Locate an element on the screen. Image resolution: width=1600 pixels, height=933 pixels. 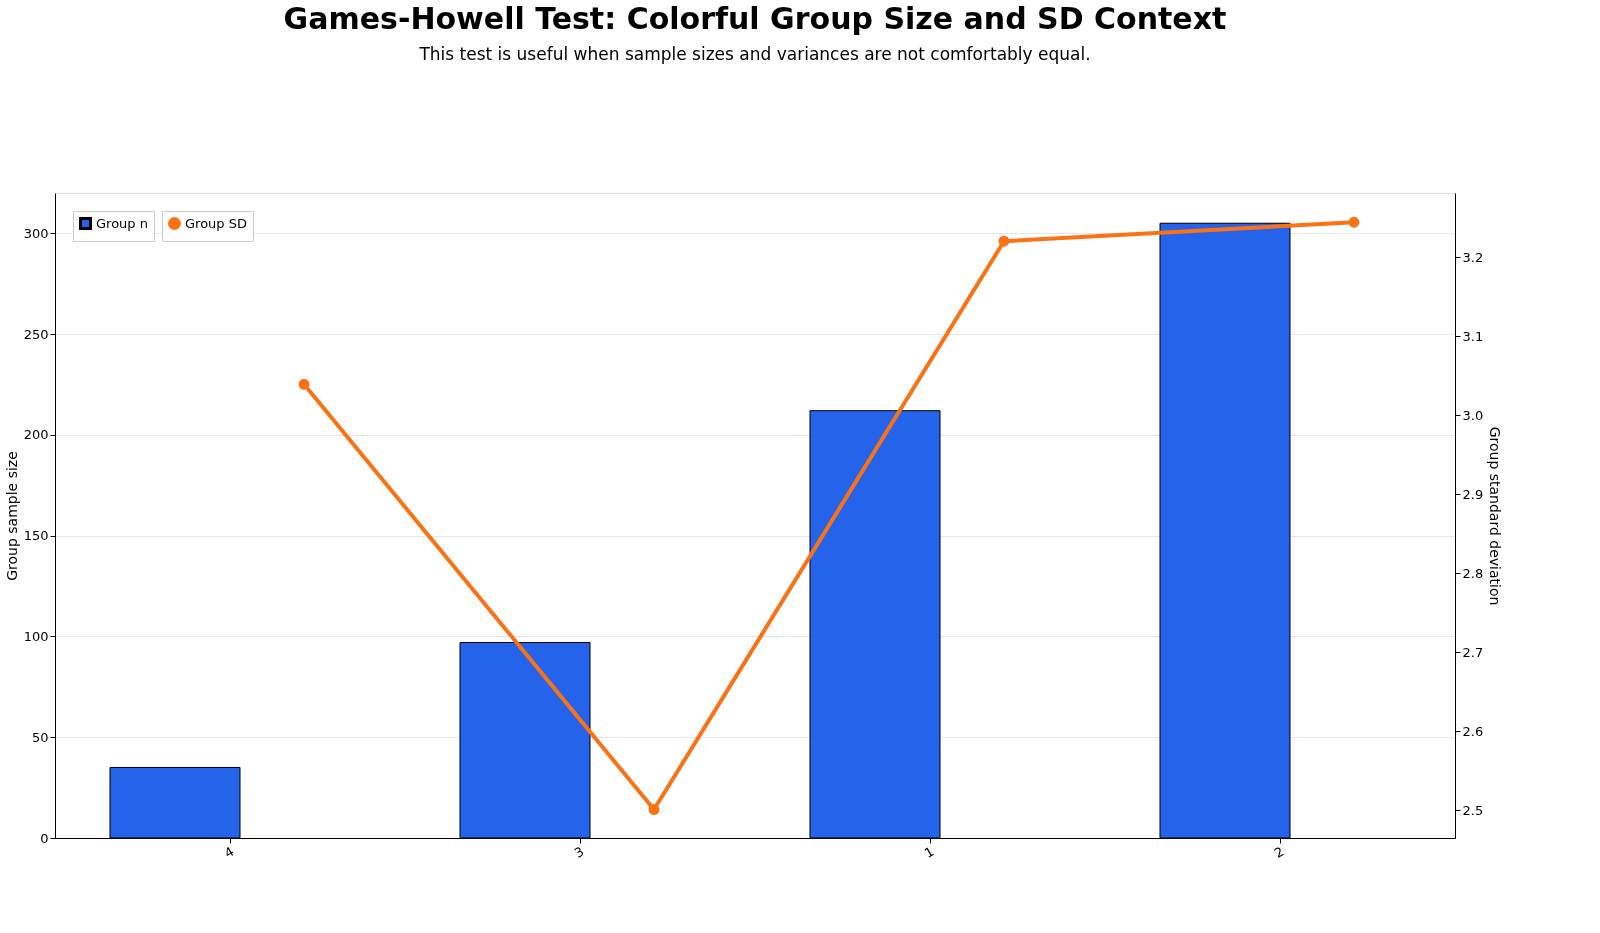
y-axis-title: Group sample size is located at coordinates (11, 516).